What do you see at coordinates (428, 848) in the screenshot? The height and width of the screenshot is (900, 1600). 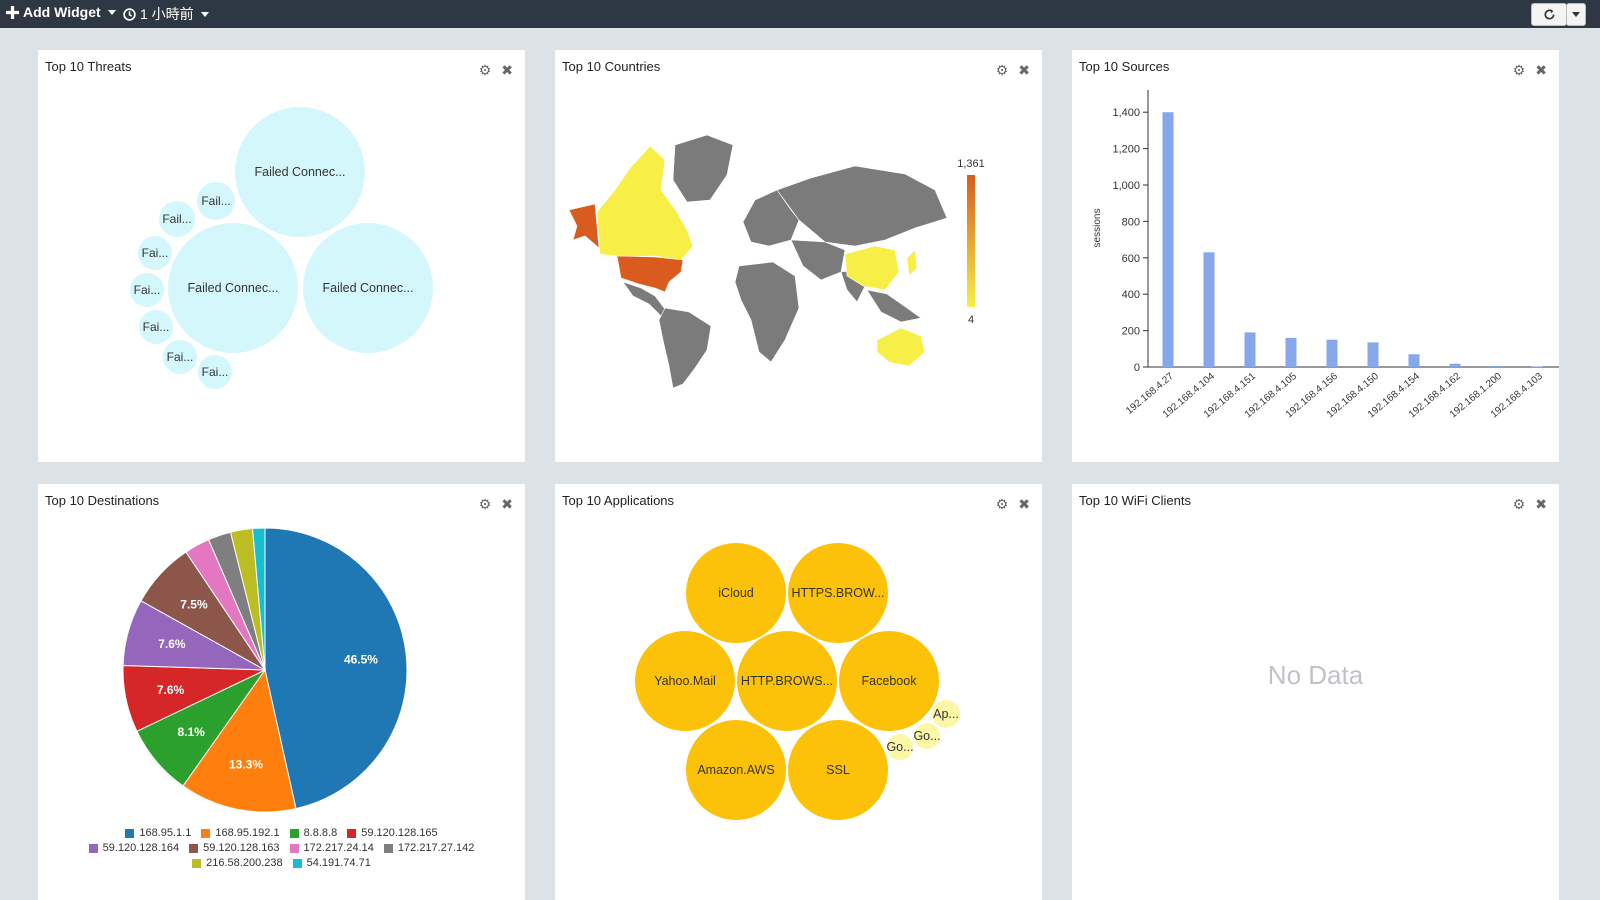 I see `legend-item: 172.217.27.142` at bounding box center [428, 848].